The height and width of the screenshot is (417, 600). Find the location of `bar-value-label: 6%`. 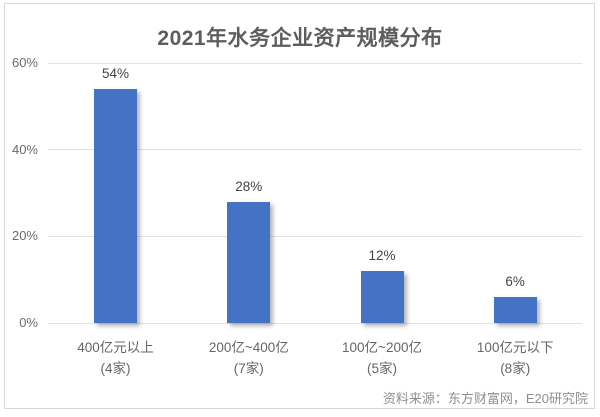

bar-value-label: 6% is located at coordinates (515, 281).